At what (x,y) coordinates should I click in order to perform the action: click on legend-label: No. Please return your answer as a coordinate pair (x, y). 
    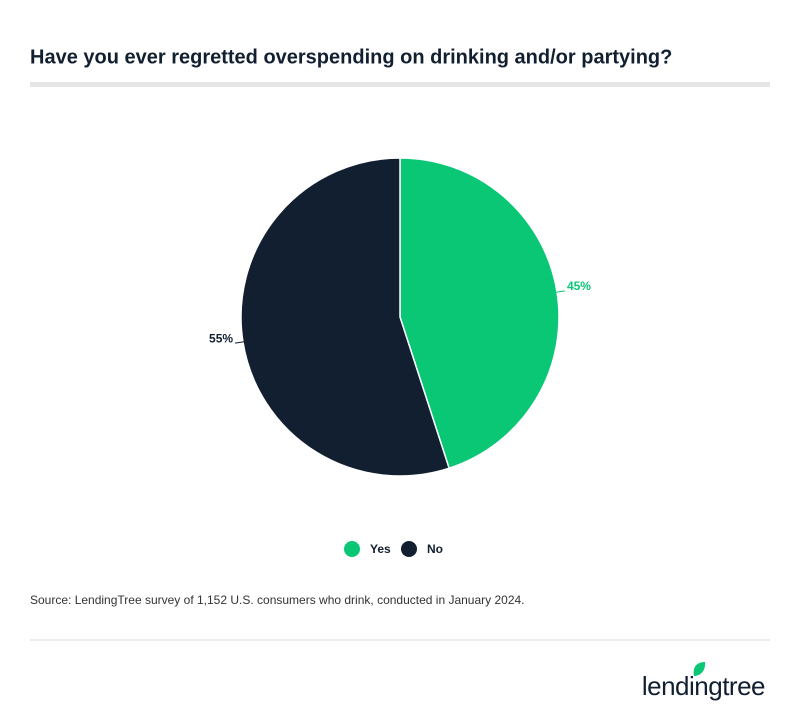
    Looking at the image, I should click on (435, 549).